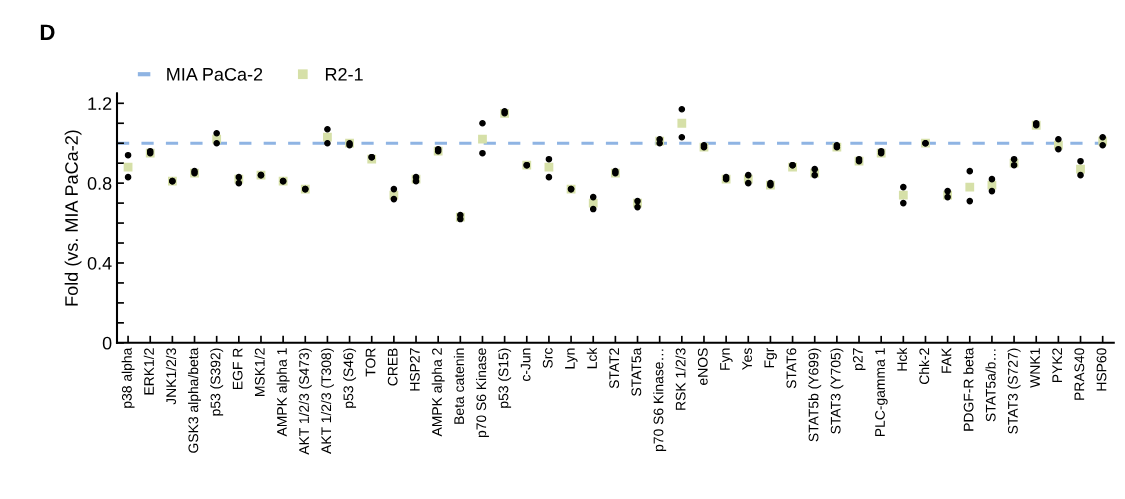 This screenshot has height=499, width=1125. What do you see at coordinates (1057, 365) in the screenshot?
I see `x-tick-label: PYK2` at bounding box center [1057, 365].